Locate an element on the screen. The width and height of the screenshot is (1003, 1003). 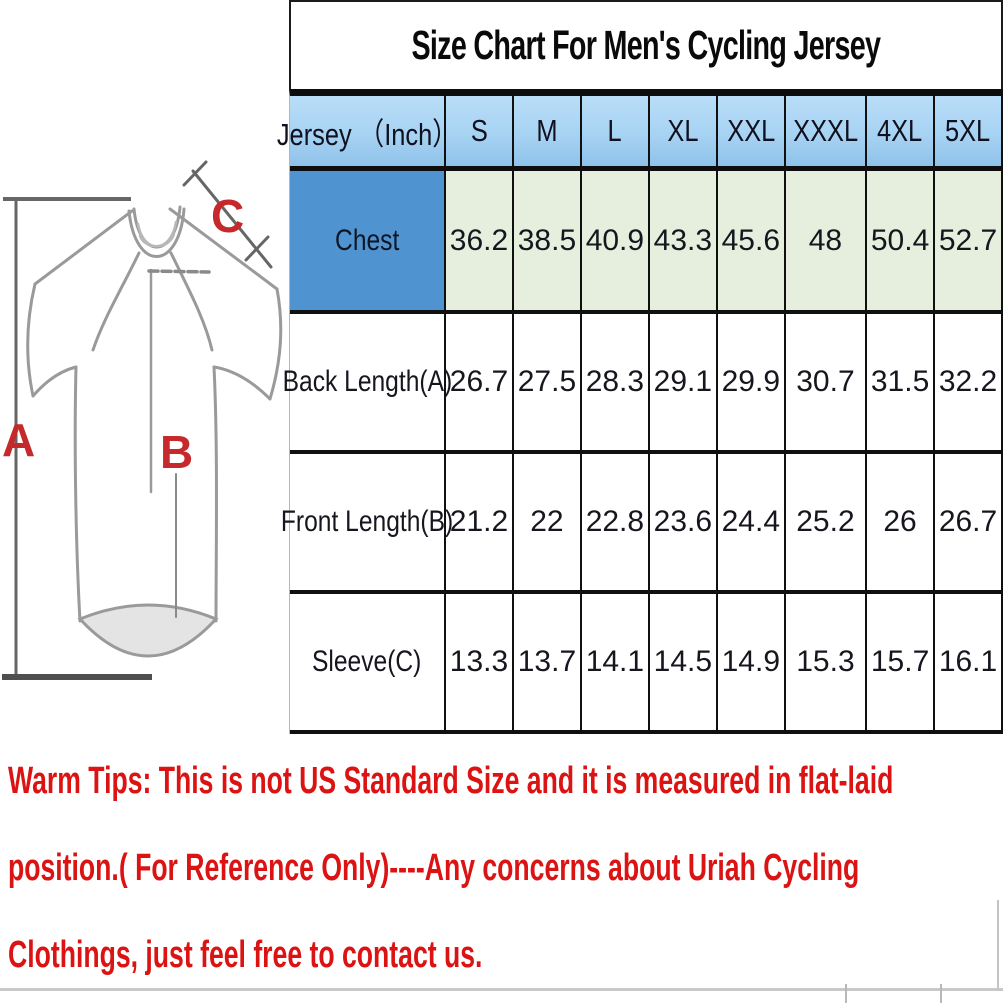
sleeve-value-4xl: 15.7 is located at coordinates (901, 664).